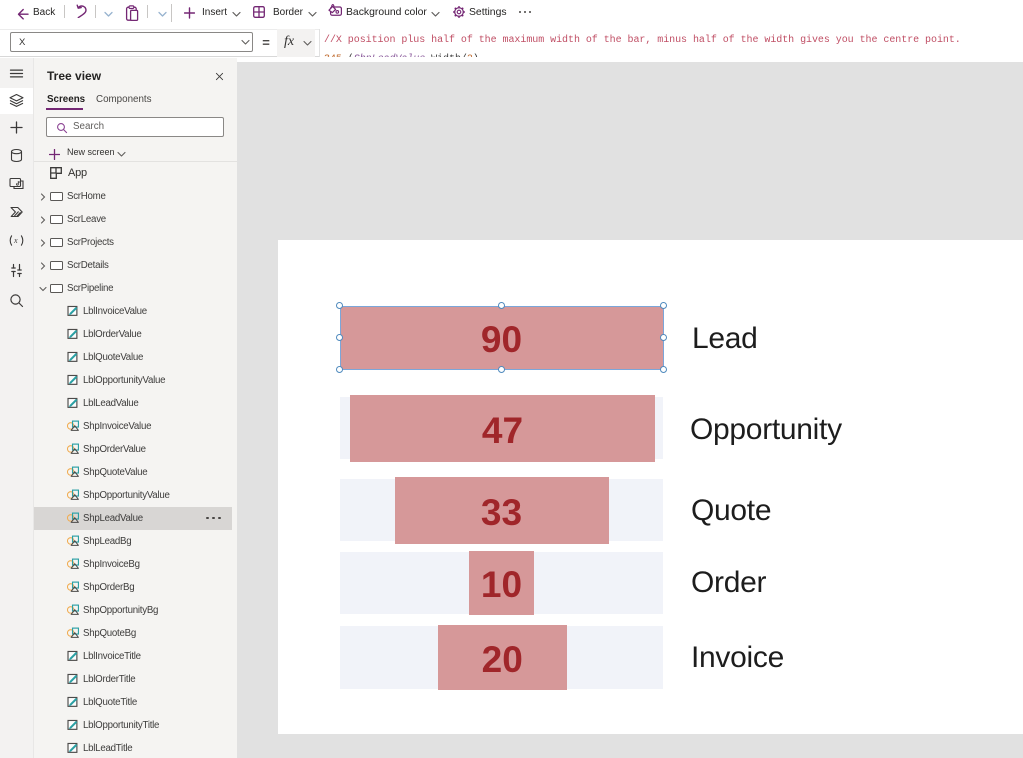  Describe the element at coordinates (15, 240) in the screenshot. I see `svg-text: x` at that location.